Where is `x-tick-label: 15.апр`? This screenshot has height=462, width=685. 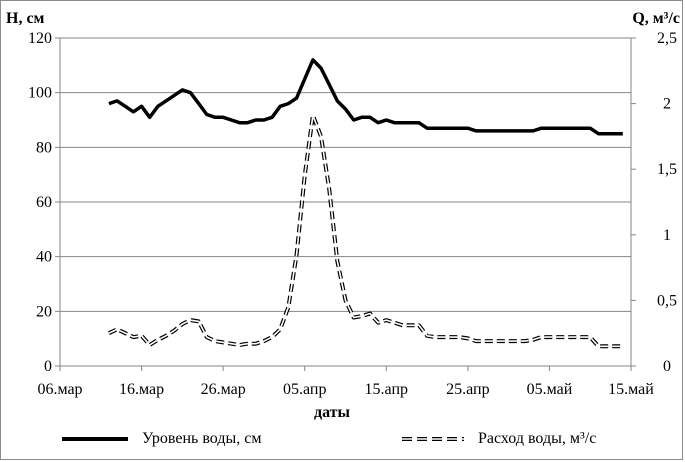 x-tick-label: 15.апр is located at coordinates (386, 389).